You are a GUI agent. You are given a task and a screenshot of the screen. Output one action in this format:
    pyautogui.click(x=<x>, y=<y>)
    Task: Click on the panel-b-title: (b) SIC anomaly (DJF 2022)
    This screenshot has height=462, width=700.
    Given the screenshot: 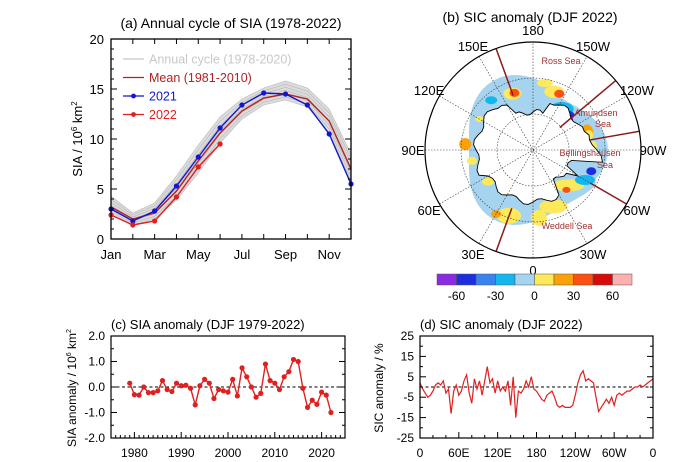 What is the action you would take?
    pyautogui.click(x=529, y=17)
    